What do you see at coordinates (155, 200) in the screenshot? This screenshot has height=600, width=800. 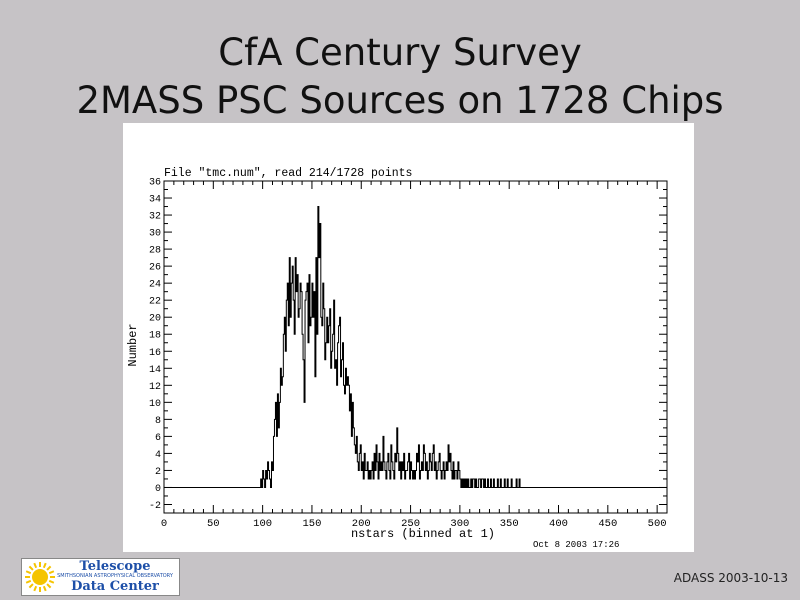 I see `y-tick-label: 34` at bounding box center [155, 200].